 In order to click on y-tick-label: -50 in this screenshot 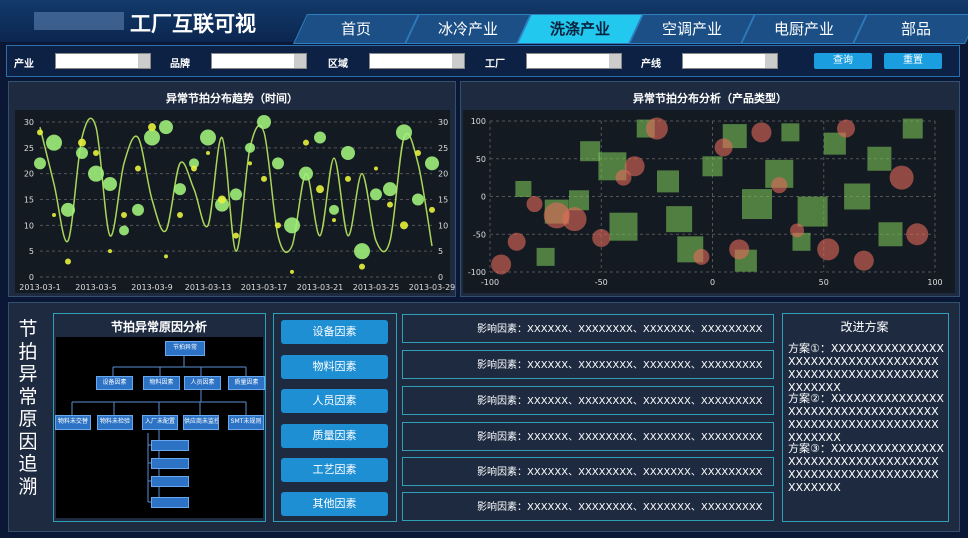, I will do `click(479, 234)`.